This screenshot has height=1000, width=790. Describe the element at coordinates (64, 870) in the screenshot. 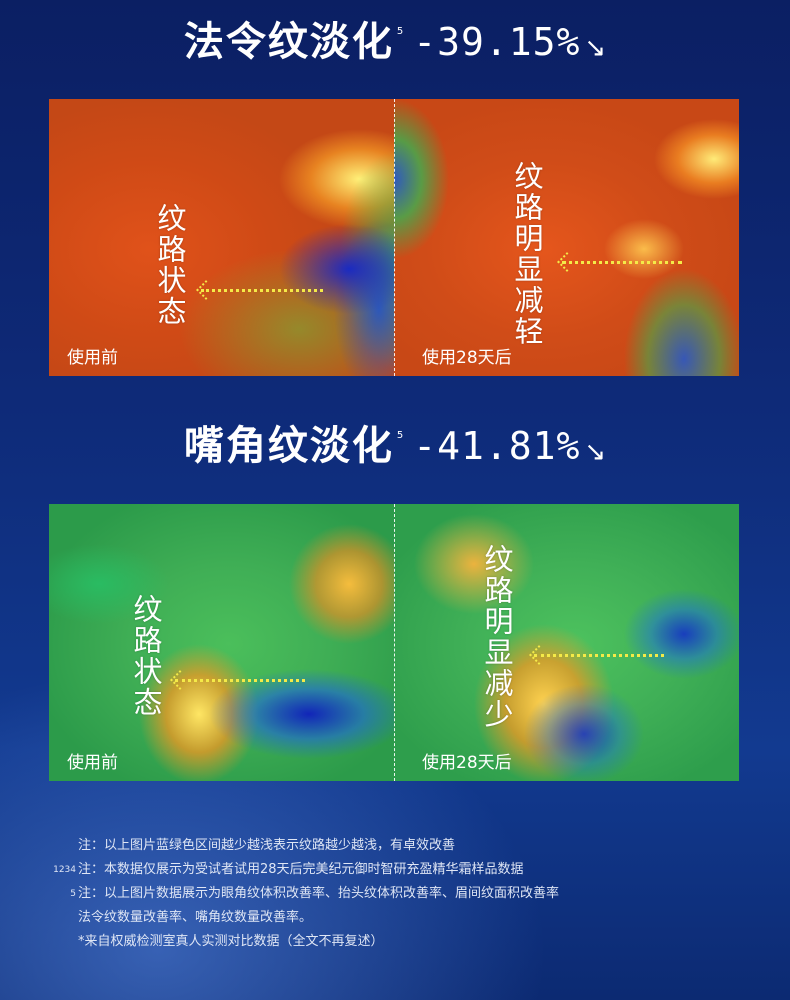

I see `footnote-index: 1234` at that location.